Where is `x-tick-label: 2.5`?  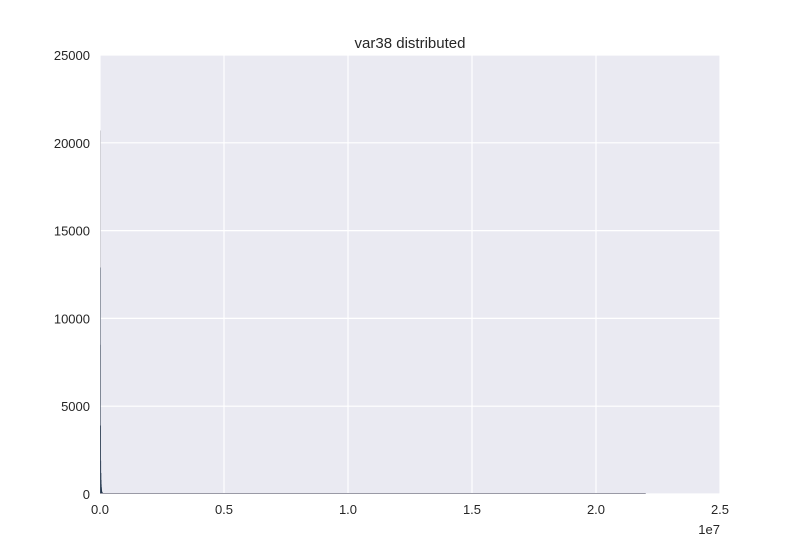
x-tick-label: 2.5 is located at coordinates (720, 509).